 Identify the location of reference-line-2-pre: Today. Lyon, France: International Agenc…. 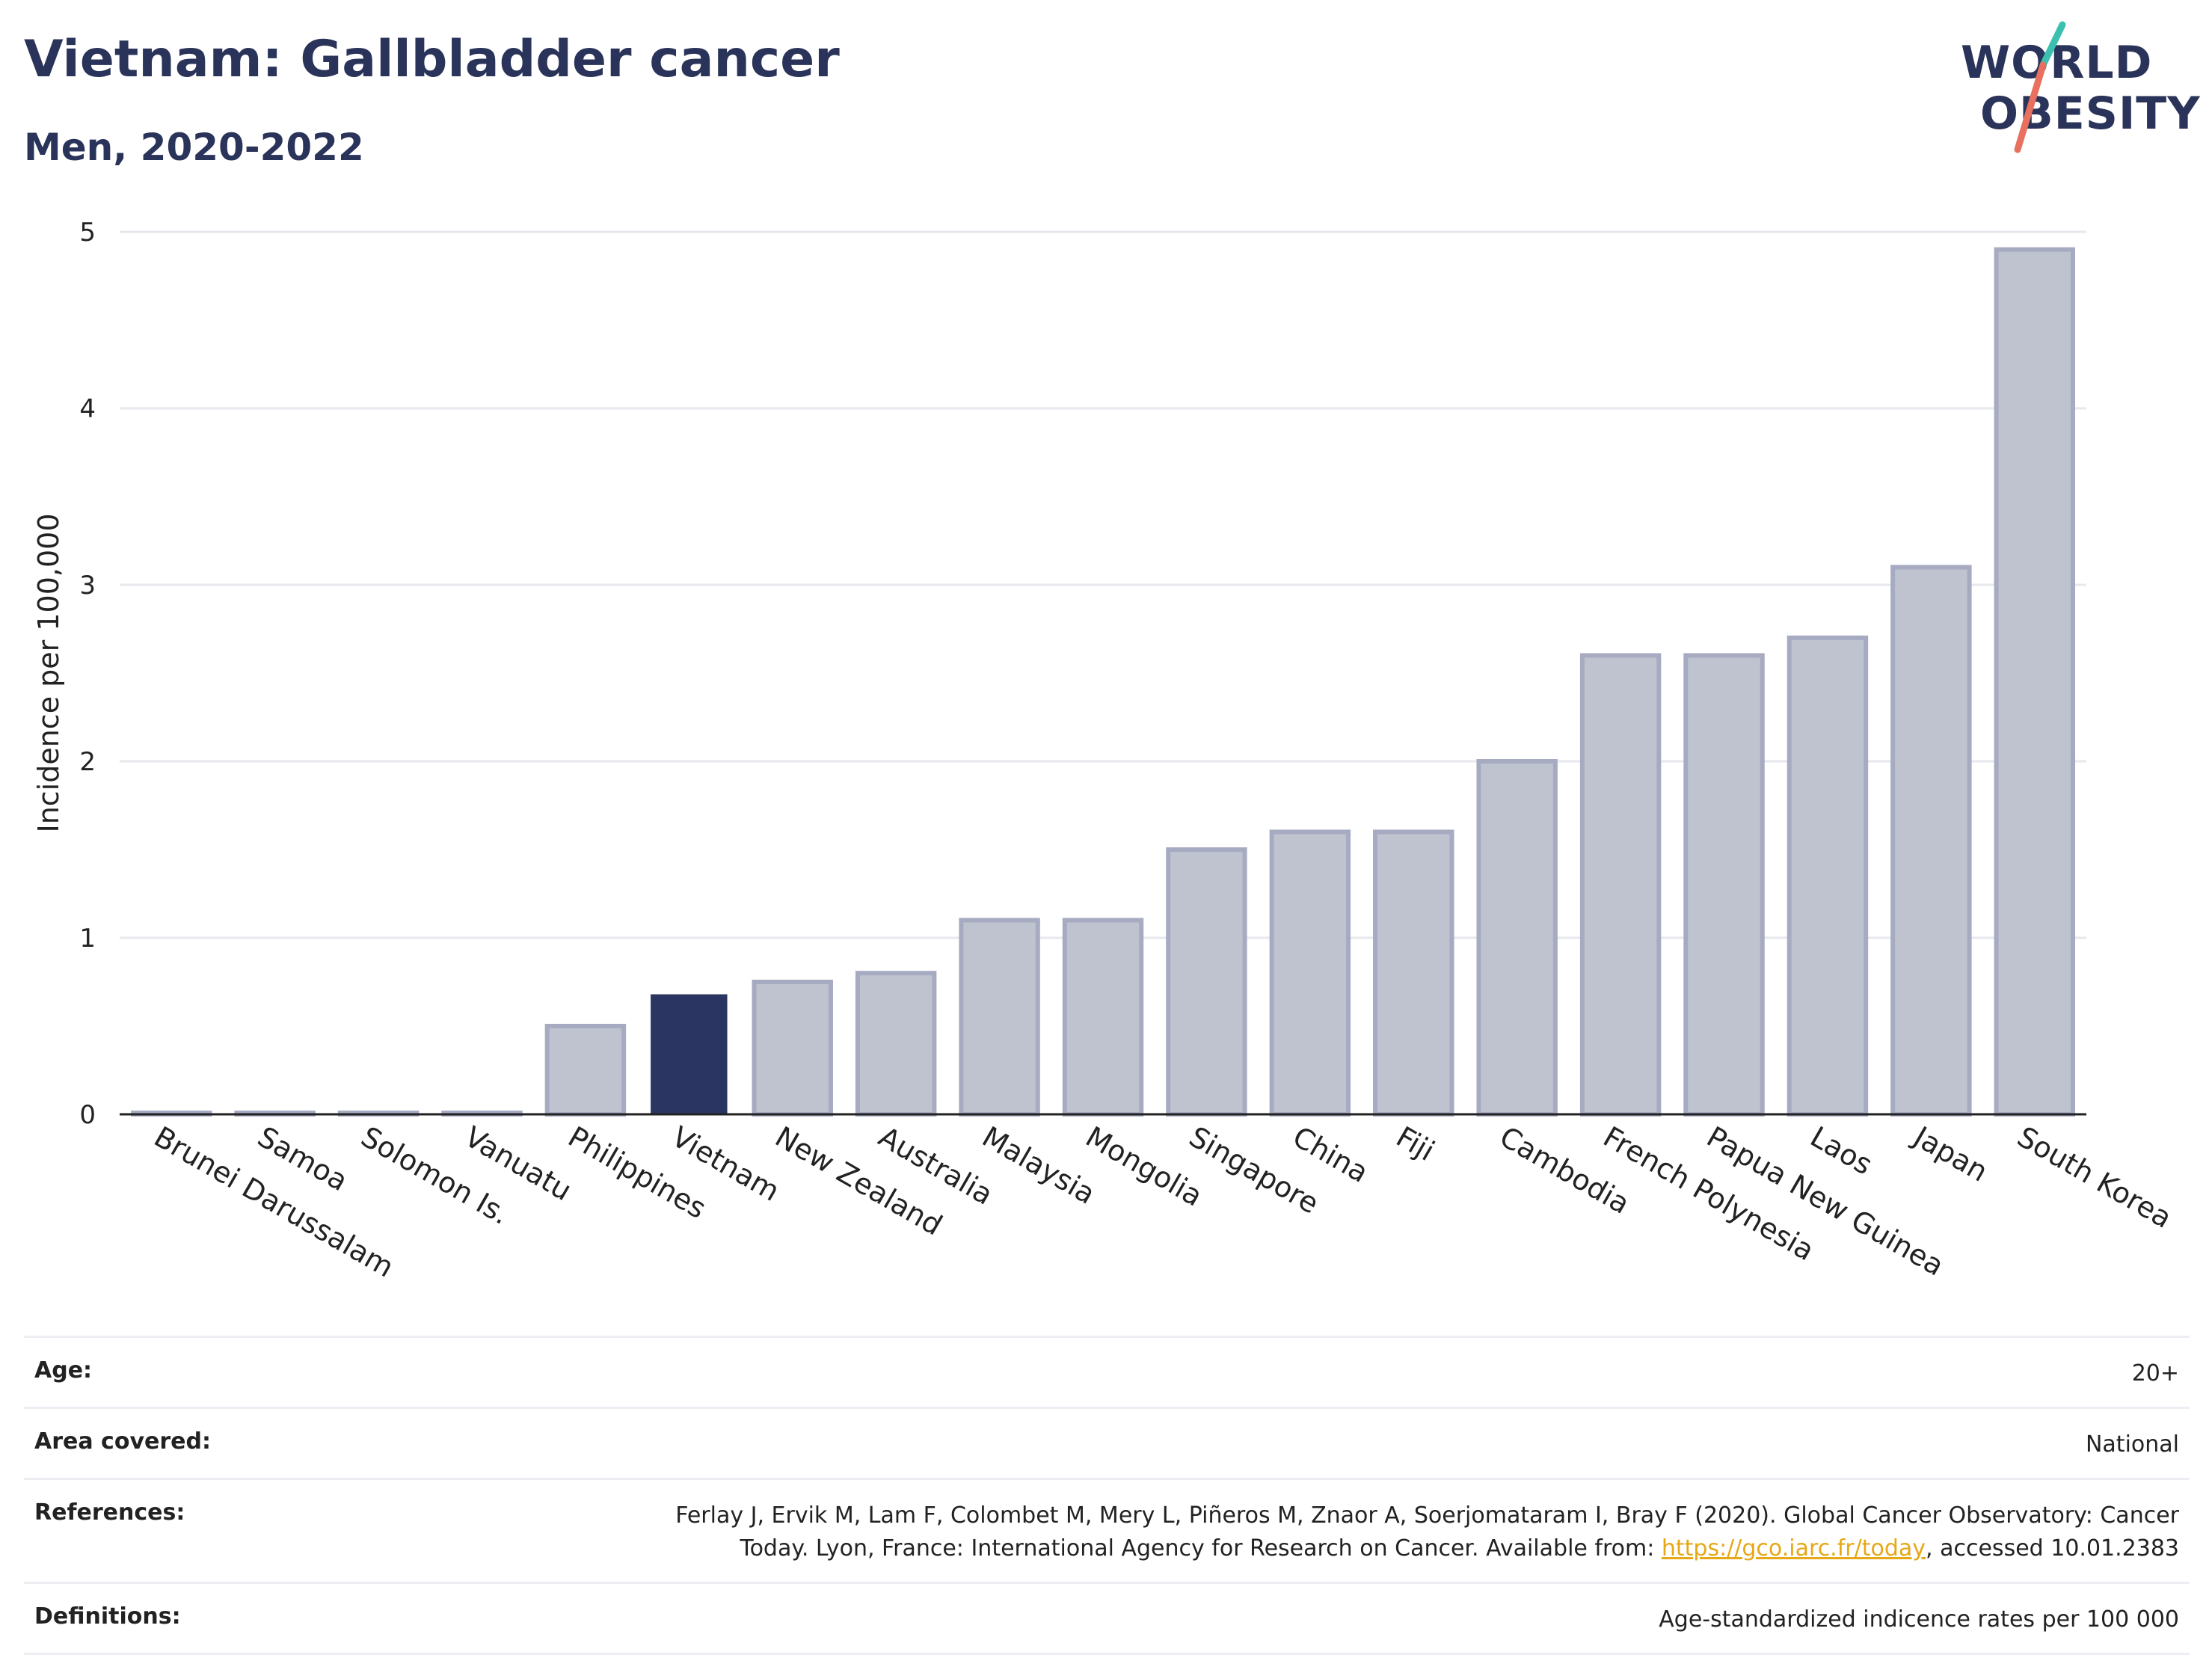
(1201, 1548).